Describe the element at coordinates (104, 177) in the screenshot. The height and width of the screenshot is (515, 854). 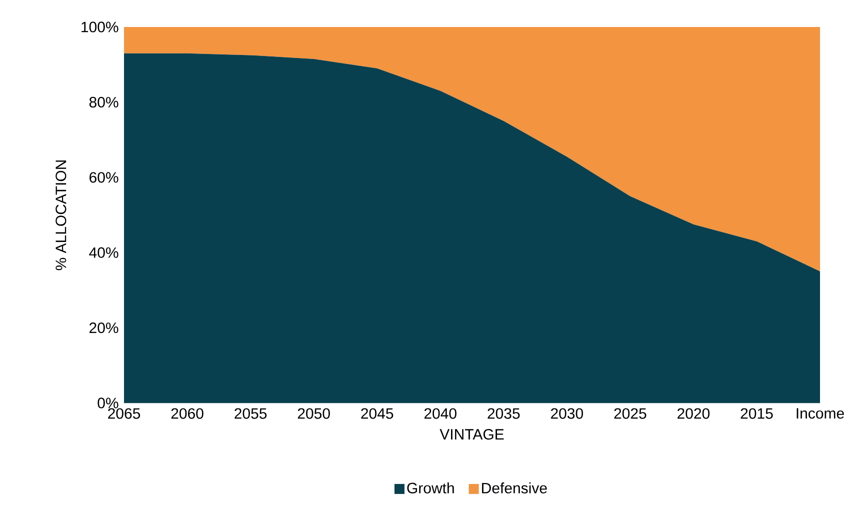
I see `y-tick-label: 60%` at that location.